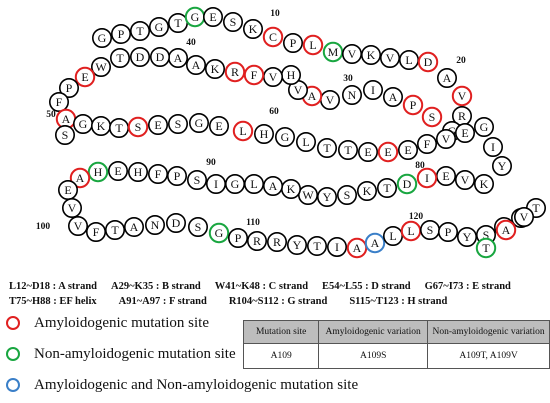 Image resolution: width=550 pixels, height=403 pixels. I want to click on strand-h: S115~T123 : H strand, so click(398, 301).